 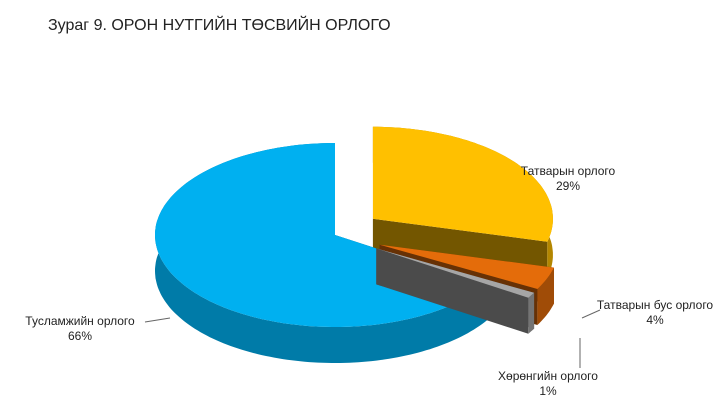 What do you see at coordinates (568, 171) in the screenshot?
I see `slice-label: Татварын орлого` at bounding box center [568, 171].